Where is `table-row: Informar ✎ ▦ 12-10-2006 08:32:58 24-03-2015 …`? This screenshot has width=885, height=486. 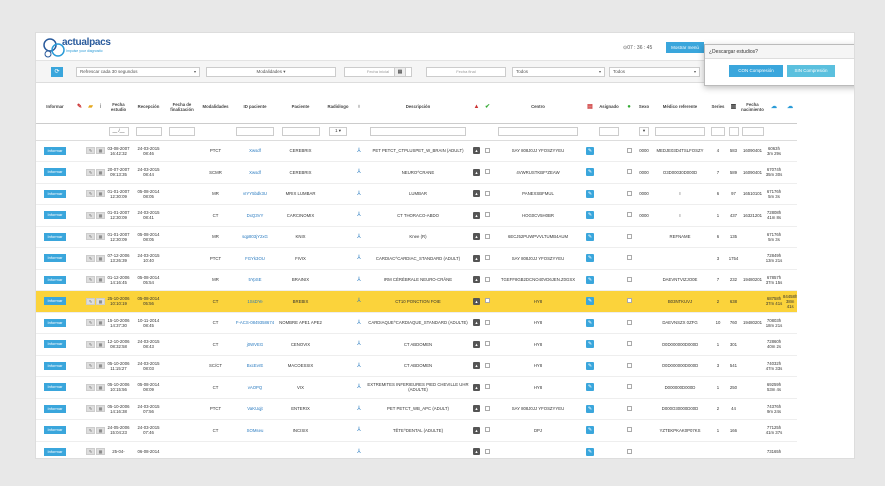 table-row: Informar ✎ ▦ 12-10-2006 08:32:58 24-03-2015 … is located at coordinates (417, 344).